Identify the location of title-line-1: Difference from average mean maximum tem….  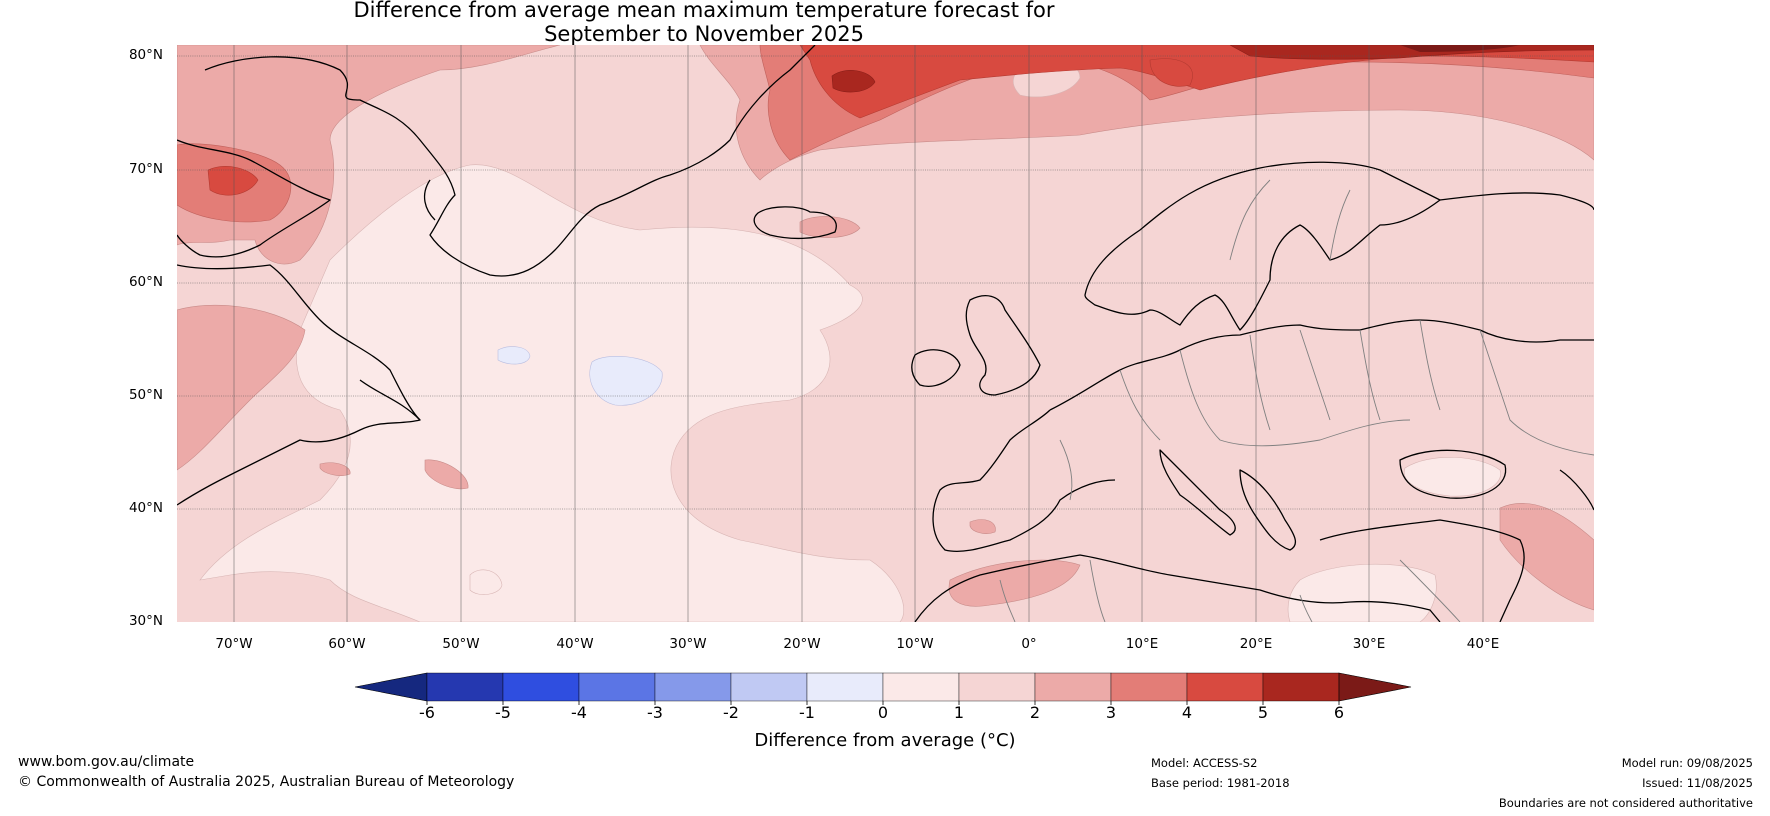
(704, 11).